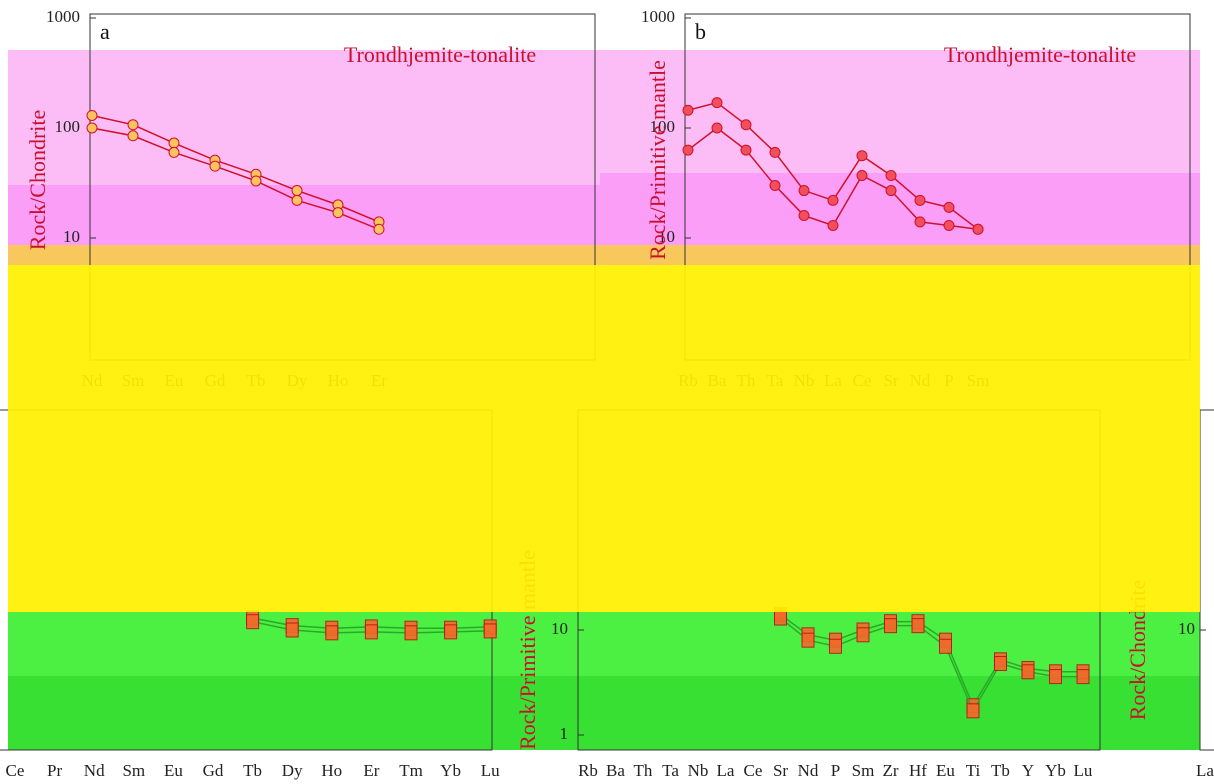 This screenshot has height=784, width=1214. I want to click on x-tick-label: Ta, so click(670, 770).